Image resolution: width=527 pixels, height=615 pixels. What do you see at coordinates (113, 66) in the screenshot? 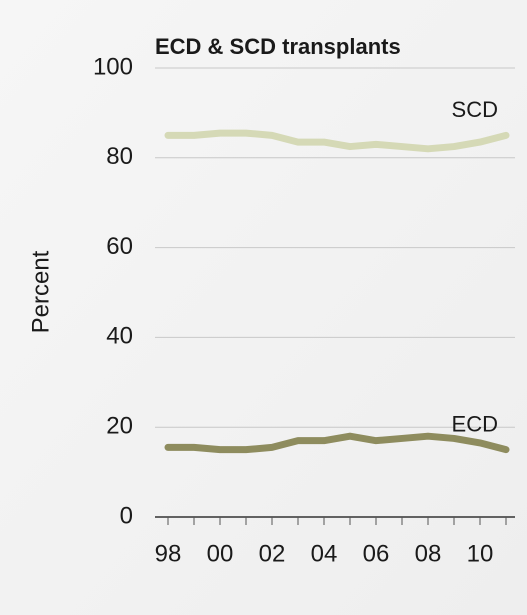
I see `y-tick-label: 100` at bounding box center [113, 66].